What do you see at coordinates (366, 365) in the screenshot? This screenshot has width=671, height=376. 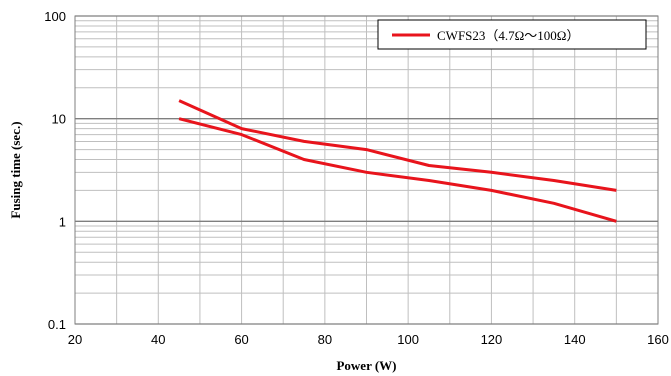 I see `x-axis-title: Power (W)` at bounding box center [366, 365].